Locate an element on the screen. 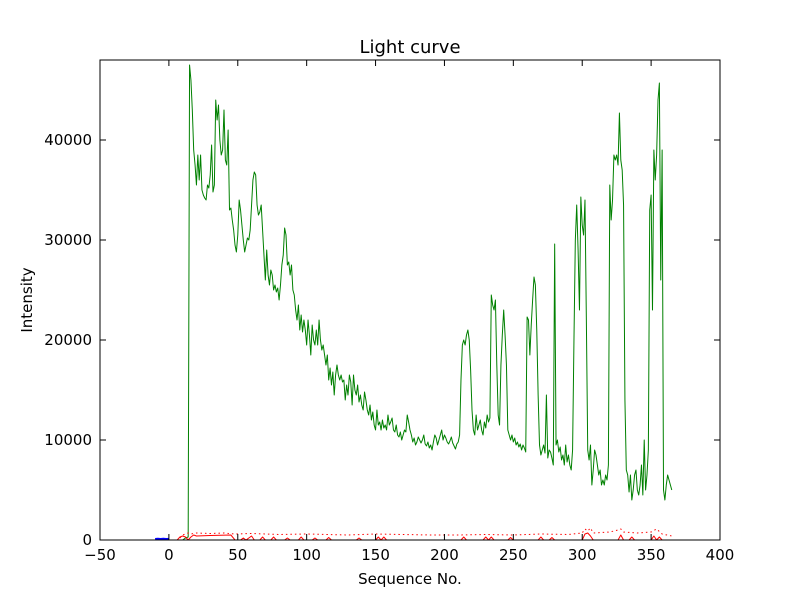 Image resolution: width=800 pixels, height=600 pixels. x-tick-label: 50 is located at coordinates (237, 555).